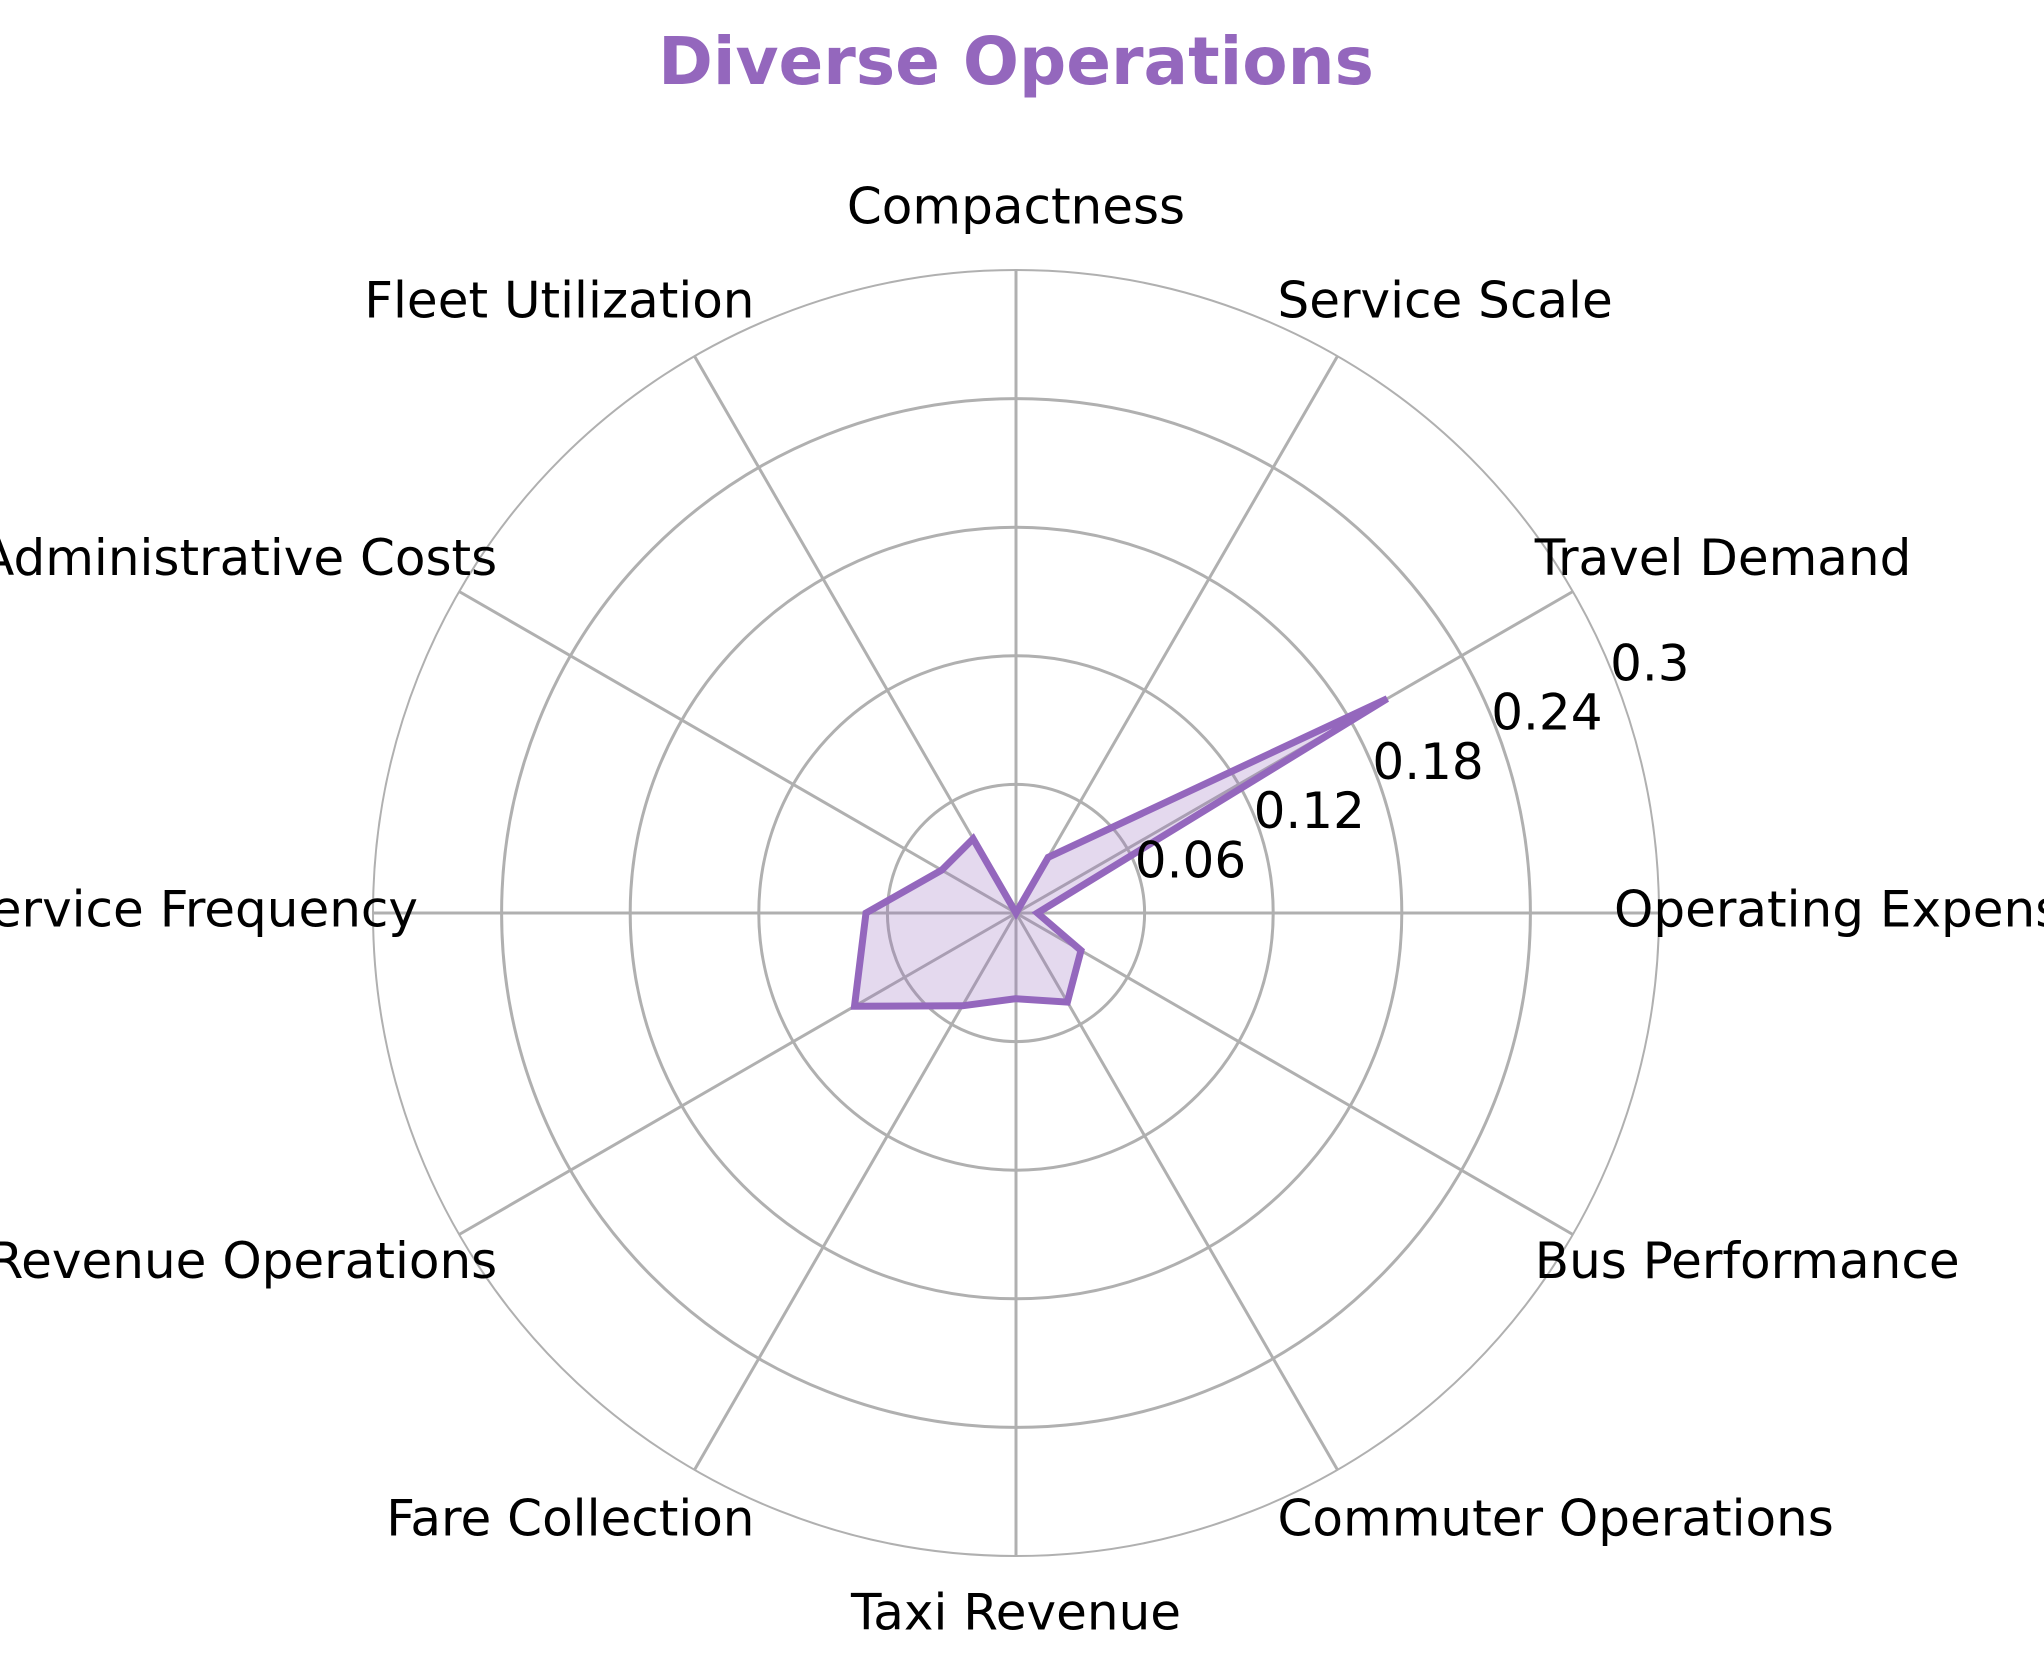 Image resolution: width=2044 pixels, height=1679 pixels. I want to click on category-label: Service Scale, so click(1445, 301).